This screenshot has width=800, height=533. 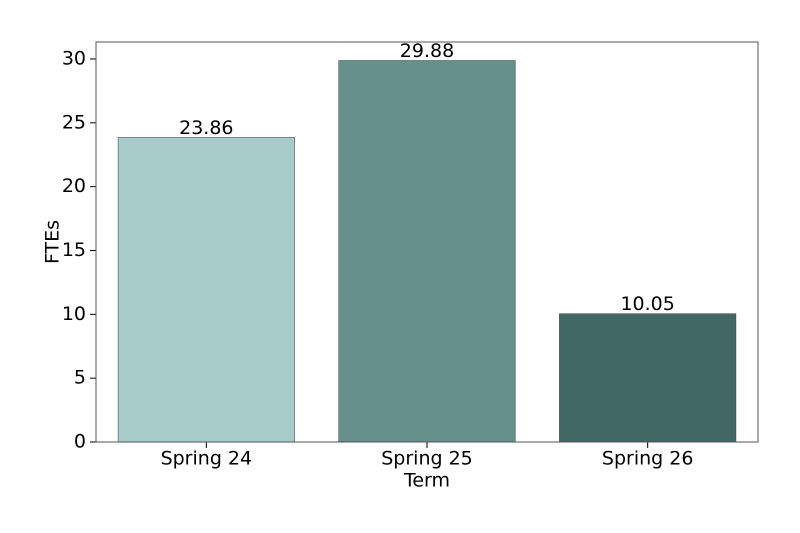 I want to click on y-tick-label: 5, so click(x=80, y=378).